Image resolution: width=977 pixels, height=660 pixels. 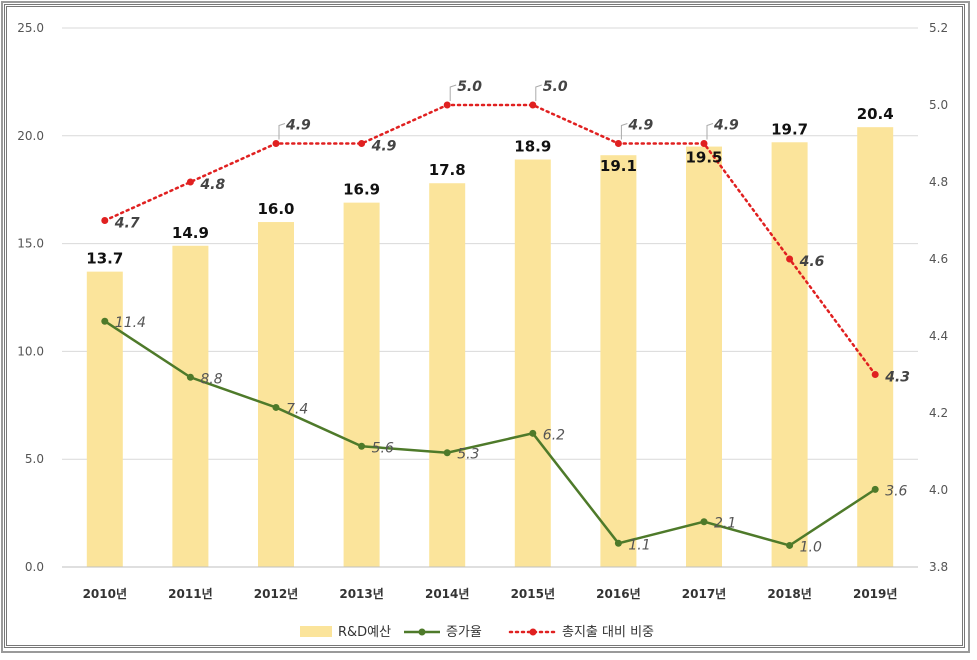 I want to click on y-left-tick-label: 0.0, so click(x=34, y=567).